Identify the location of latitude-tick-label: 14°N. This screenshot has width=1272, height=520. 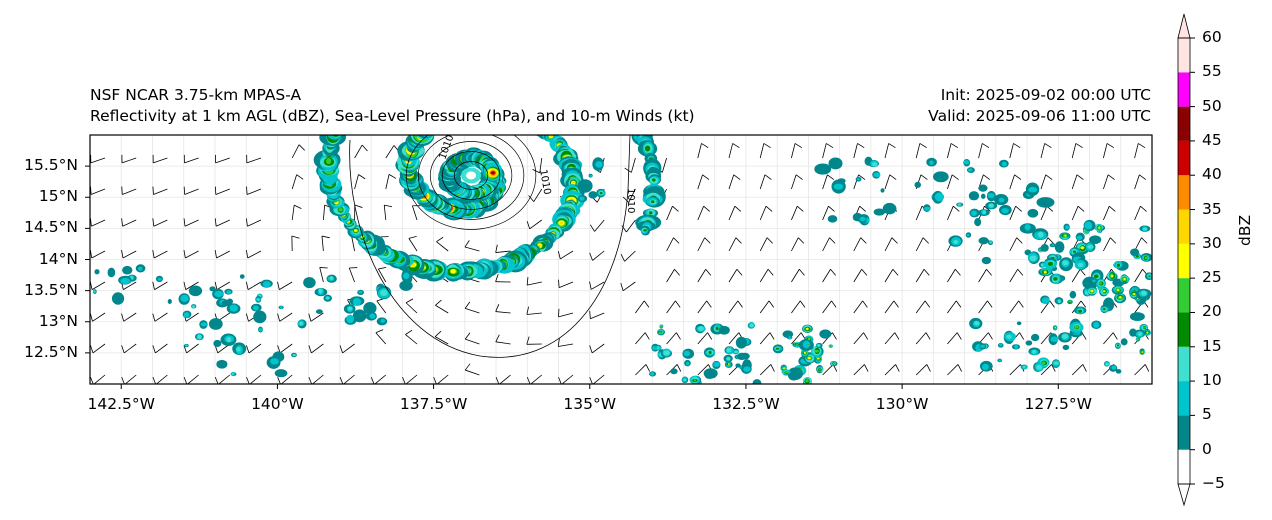
(58, 258).